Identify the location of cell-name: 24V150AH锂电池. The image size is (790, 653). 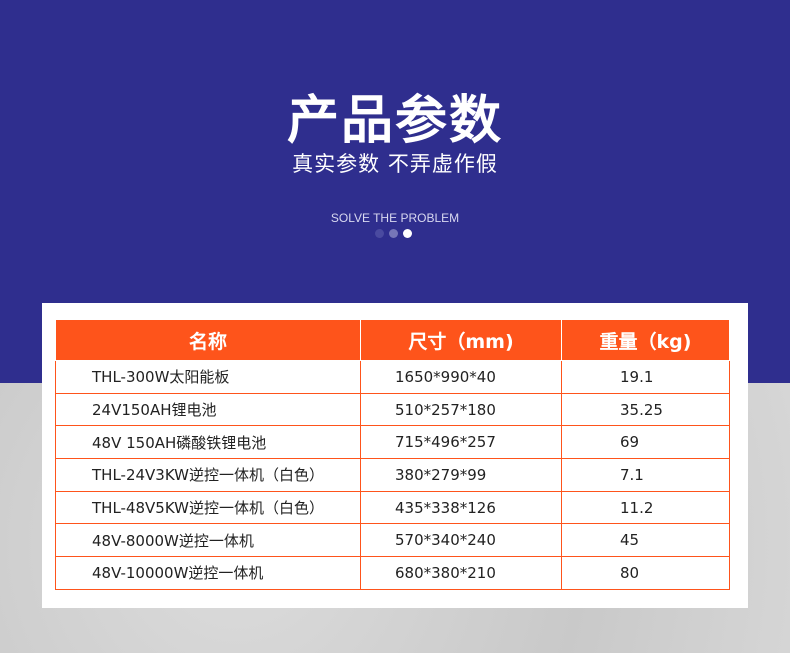
(208, 409).